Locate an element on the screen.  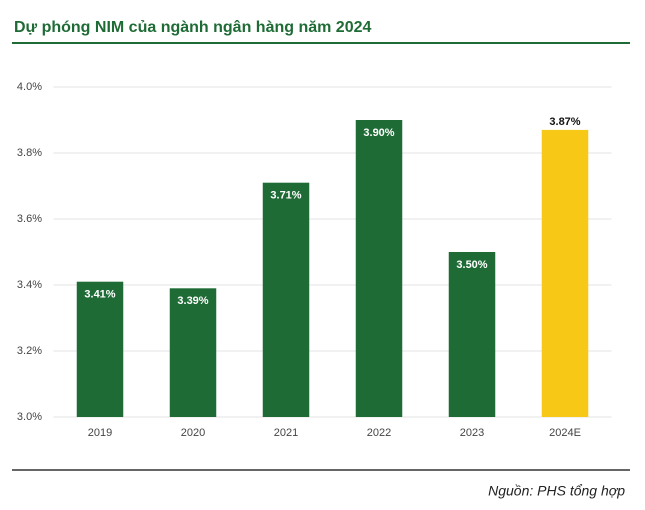
value-label: 3.90% is located at coordinates (378, 133).